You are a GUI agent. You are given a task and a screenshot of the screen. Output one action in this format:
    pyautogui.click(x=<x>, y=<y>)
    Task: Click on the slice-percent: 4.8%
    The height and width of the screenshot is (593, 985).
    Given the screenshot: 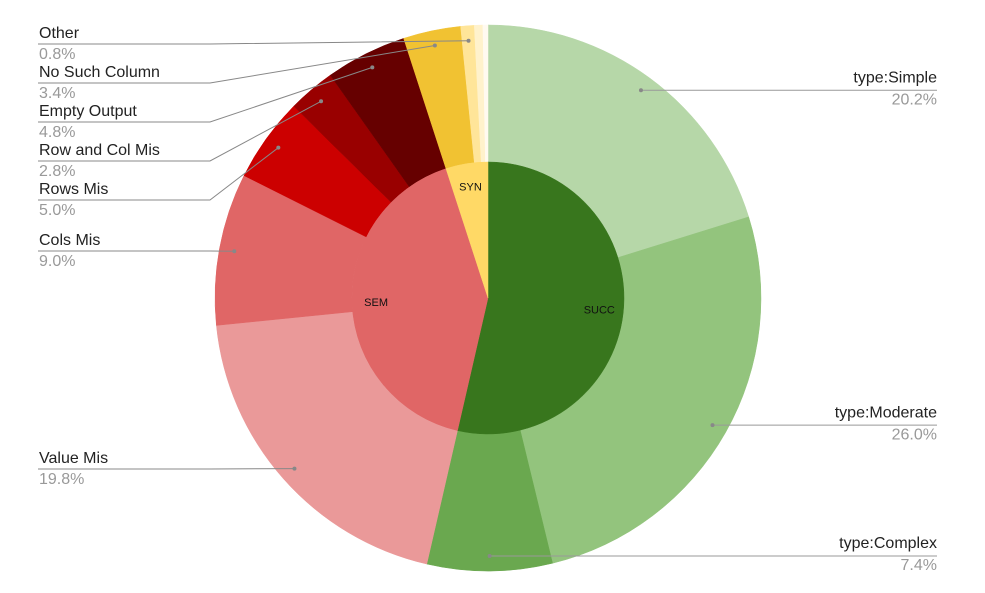 What is the action you would take?
    pyautogui.click(x=57, y=132)
    